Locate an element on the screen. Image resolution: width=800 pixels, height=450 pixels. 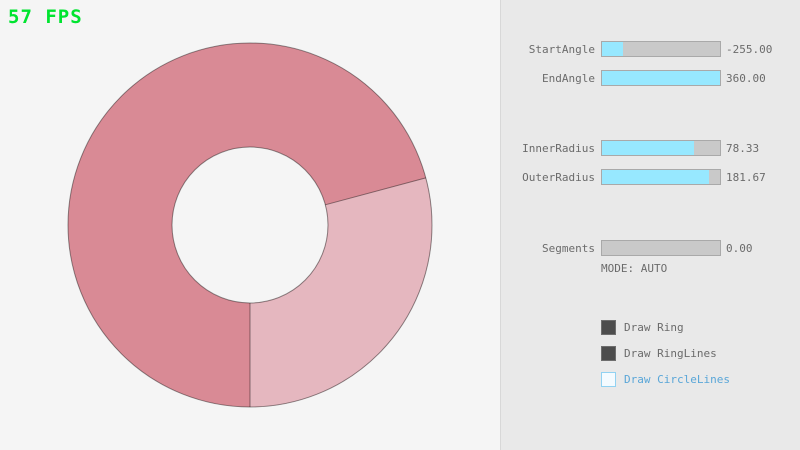
ring-radial-line-start is located at coordinates (375, 191).